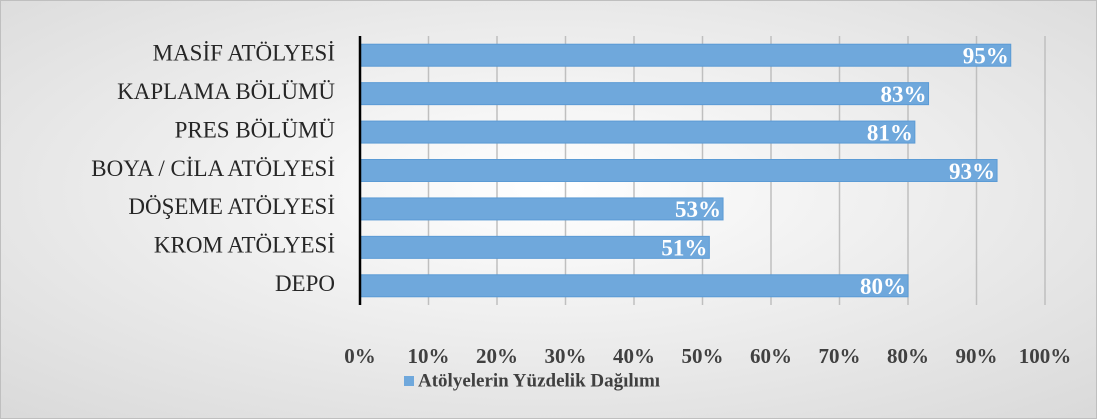 The width and height of the screenshot is (1097, 419). Describe the element at coordinates (883, 286) in the screenshot. I see `value-label: 80%` at that location.